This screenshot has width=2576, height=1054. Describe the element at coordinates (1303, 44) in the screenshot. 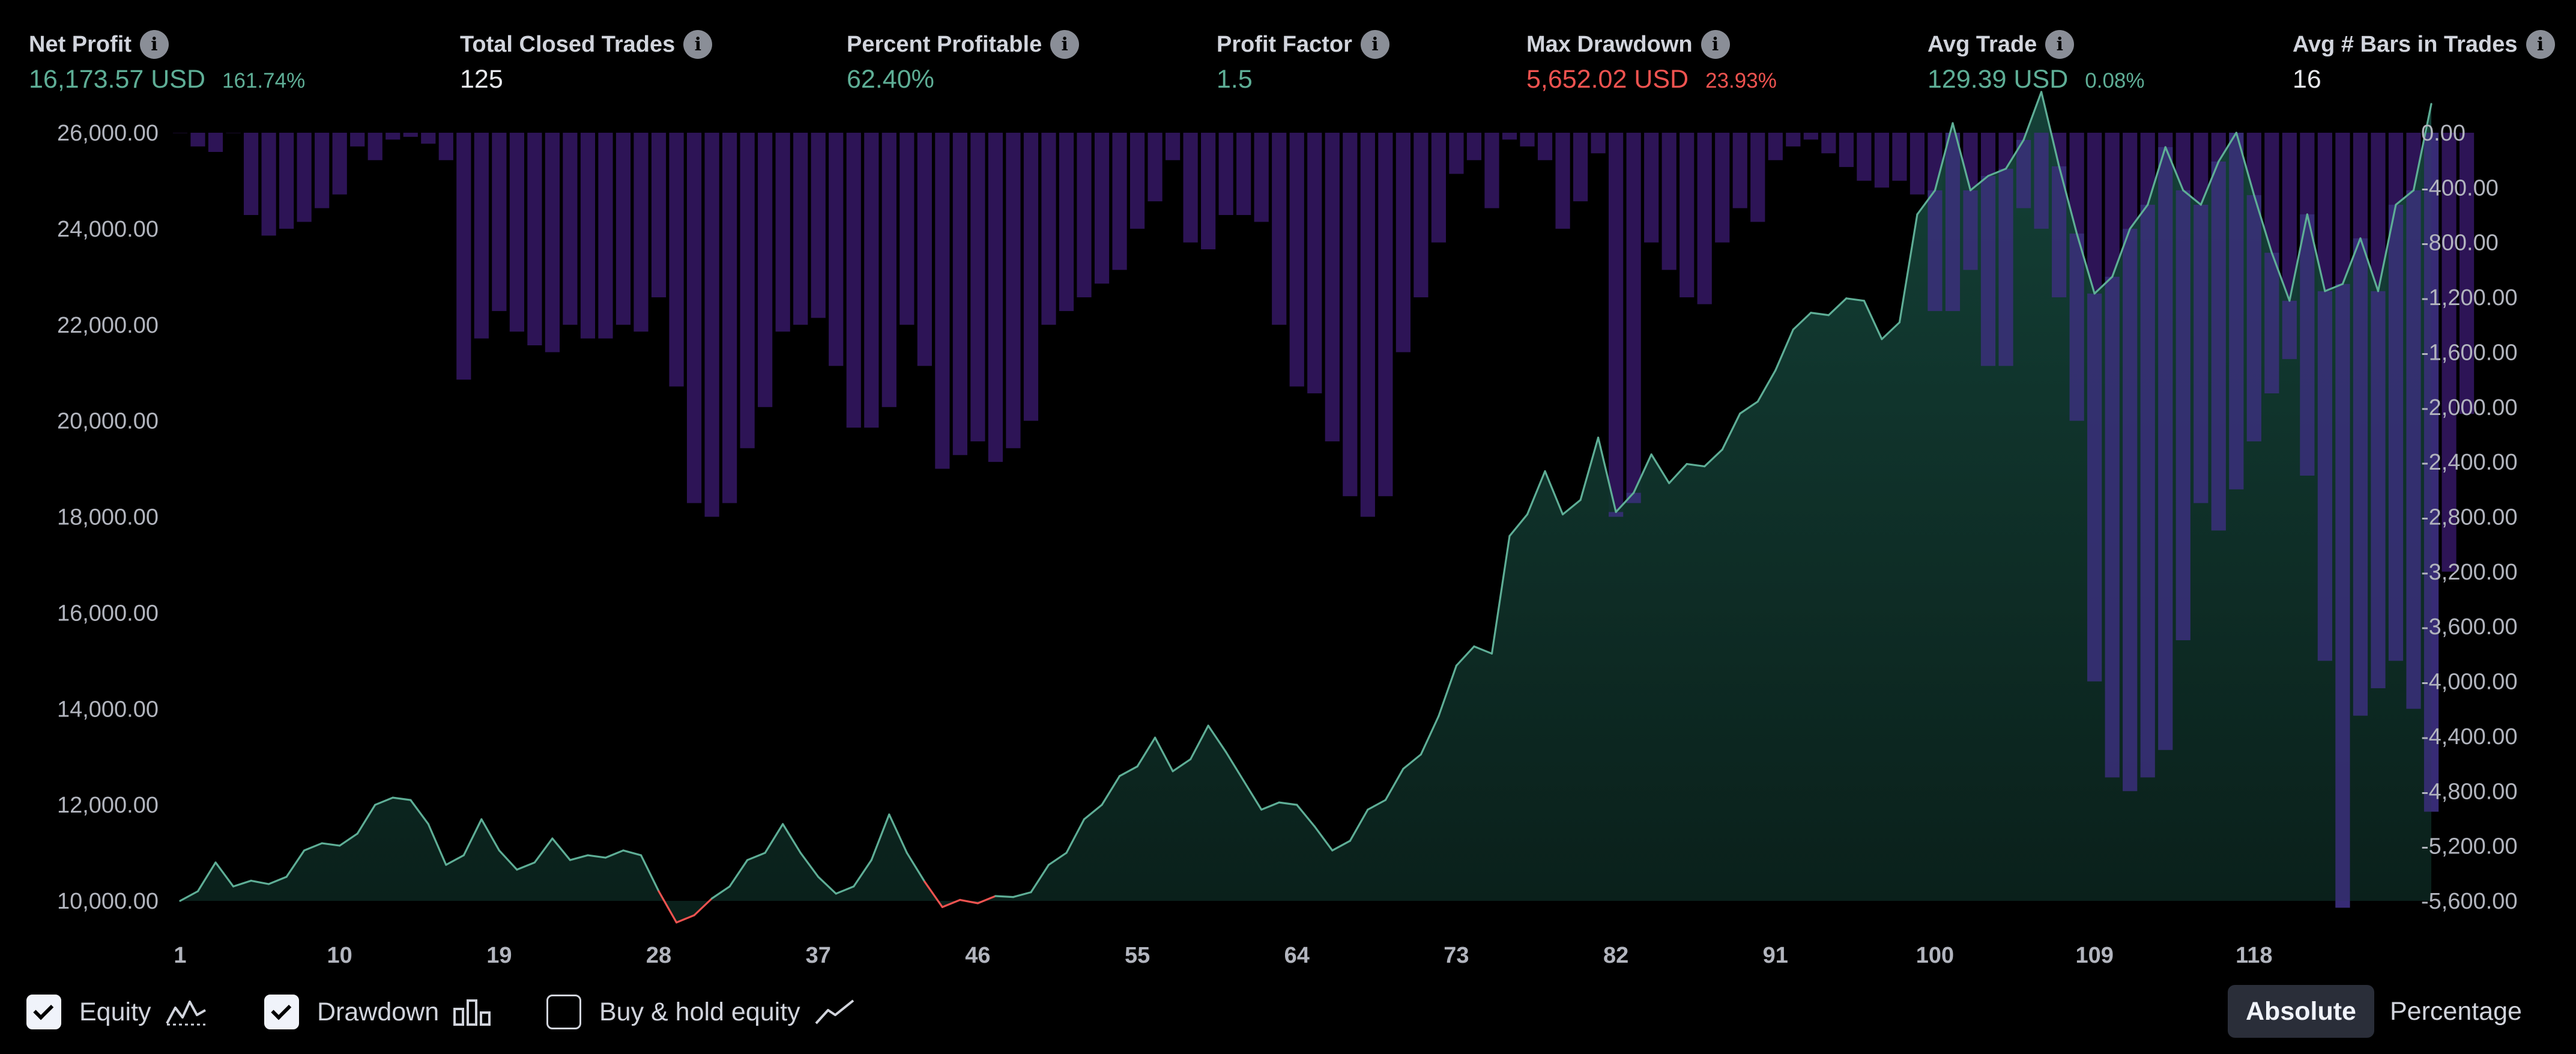

I see `metric-label: Profit Factor i` at that location.